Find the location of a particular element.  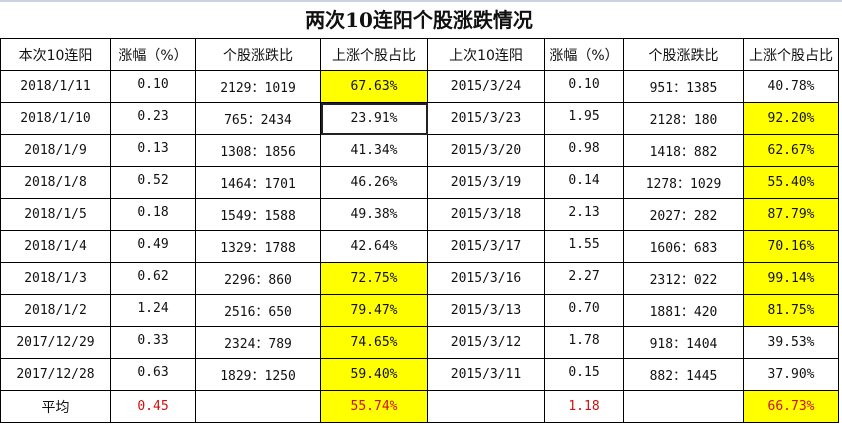

header-previous-up-pct: 上涨个股占比 is located at coordinates (791, 54).